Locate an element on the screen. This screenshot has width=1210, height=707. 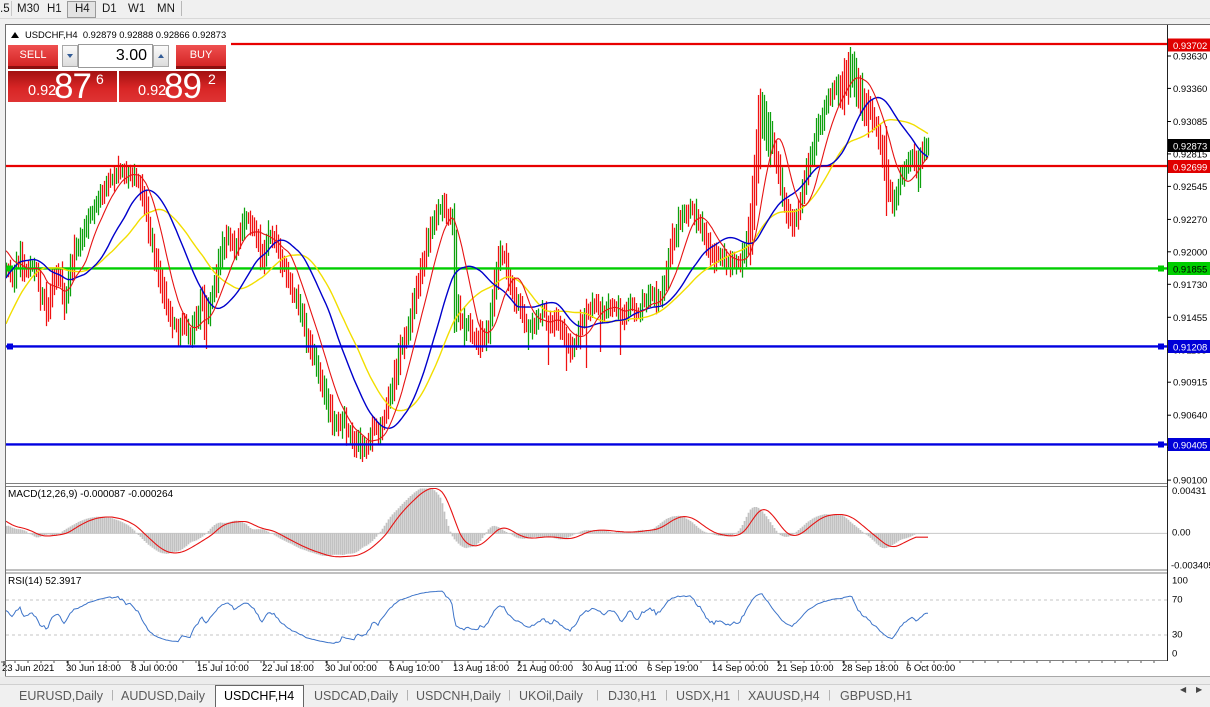
svg-text: 21 Aug 00:00 is located at coordinates (545, 668).